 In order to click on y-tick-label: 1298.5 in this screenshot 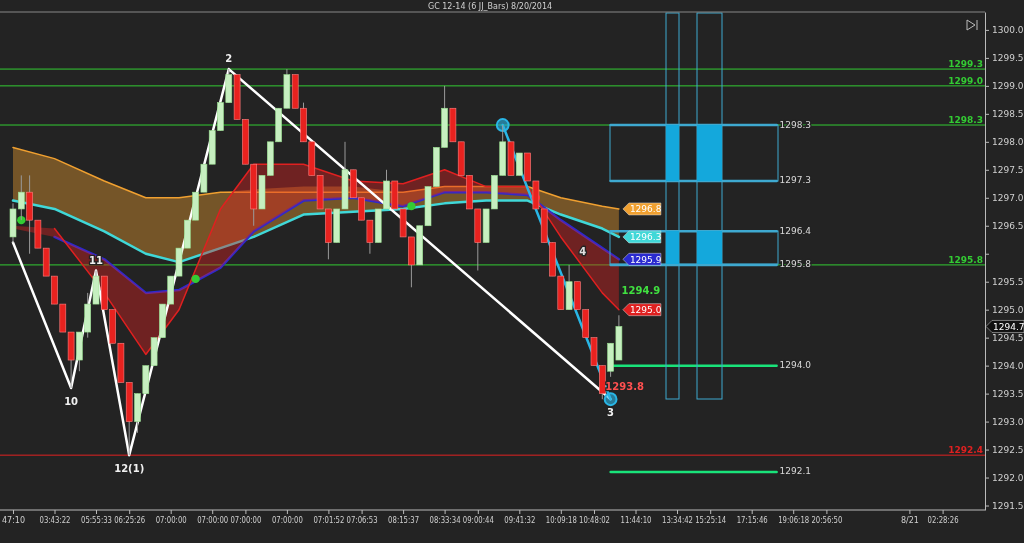, I will do `click(1008, 114)`.